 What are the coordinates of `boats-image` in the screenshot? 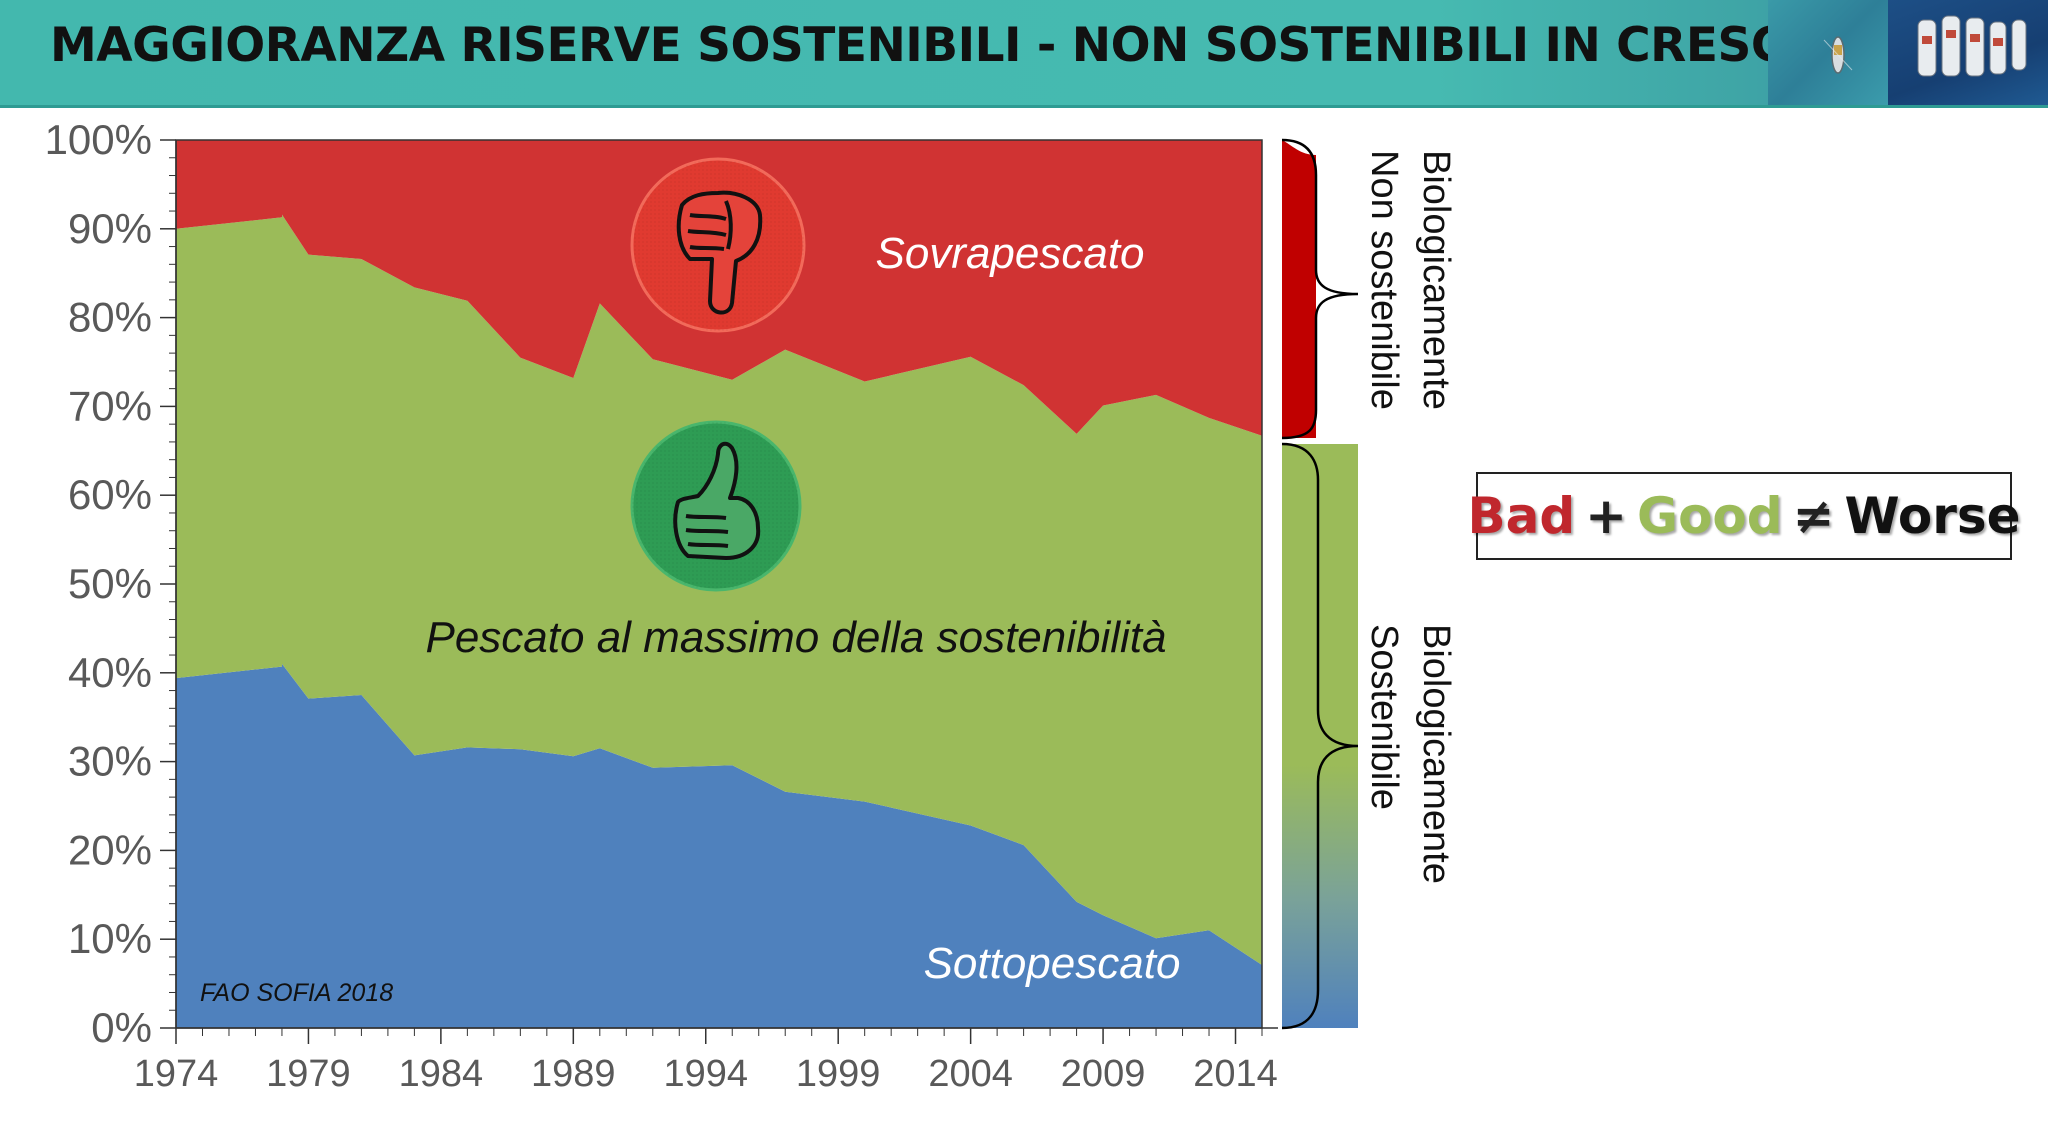 It's located at (1972, 46).